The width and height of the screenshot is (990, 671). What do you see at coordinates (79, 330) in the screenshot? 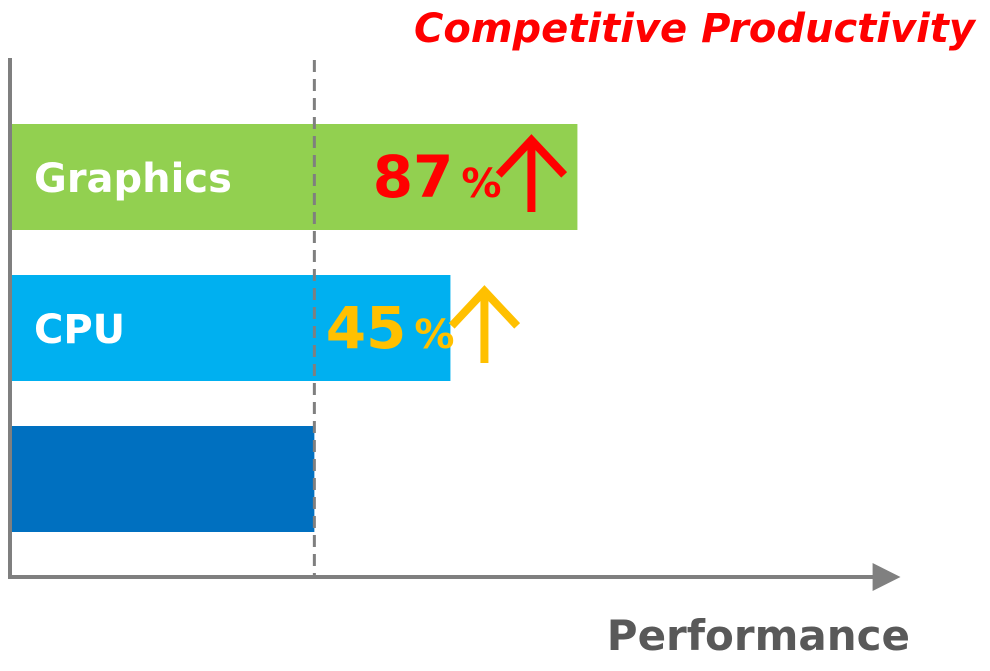
I see `bar-label-cpu: CPU` at bounding box center [79, 330].